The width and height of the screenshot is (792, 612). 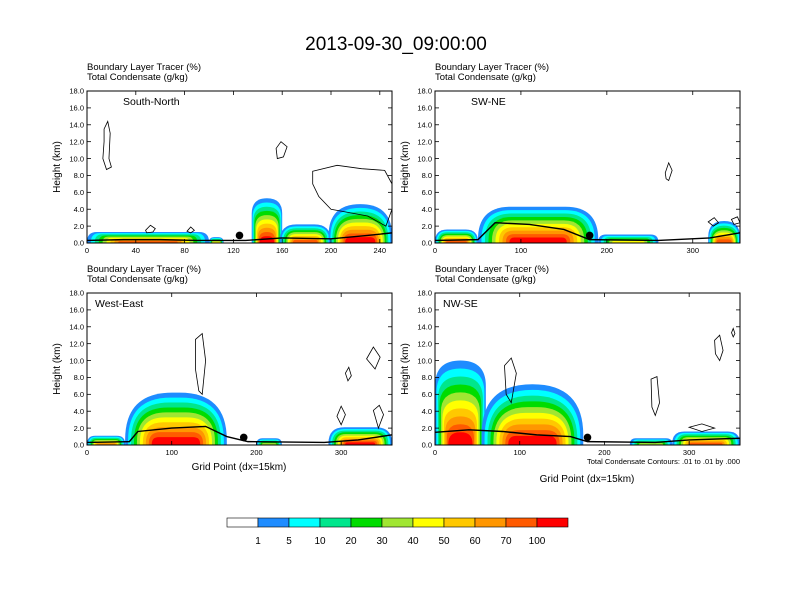 What do you see at coordinates (320, 541) in the screenshot?
I see `colorbar-label: 10` at bounding box center [320, 541].